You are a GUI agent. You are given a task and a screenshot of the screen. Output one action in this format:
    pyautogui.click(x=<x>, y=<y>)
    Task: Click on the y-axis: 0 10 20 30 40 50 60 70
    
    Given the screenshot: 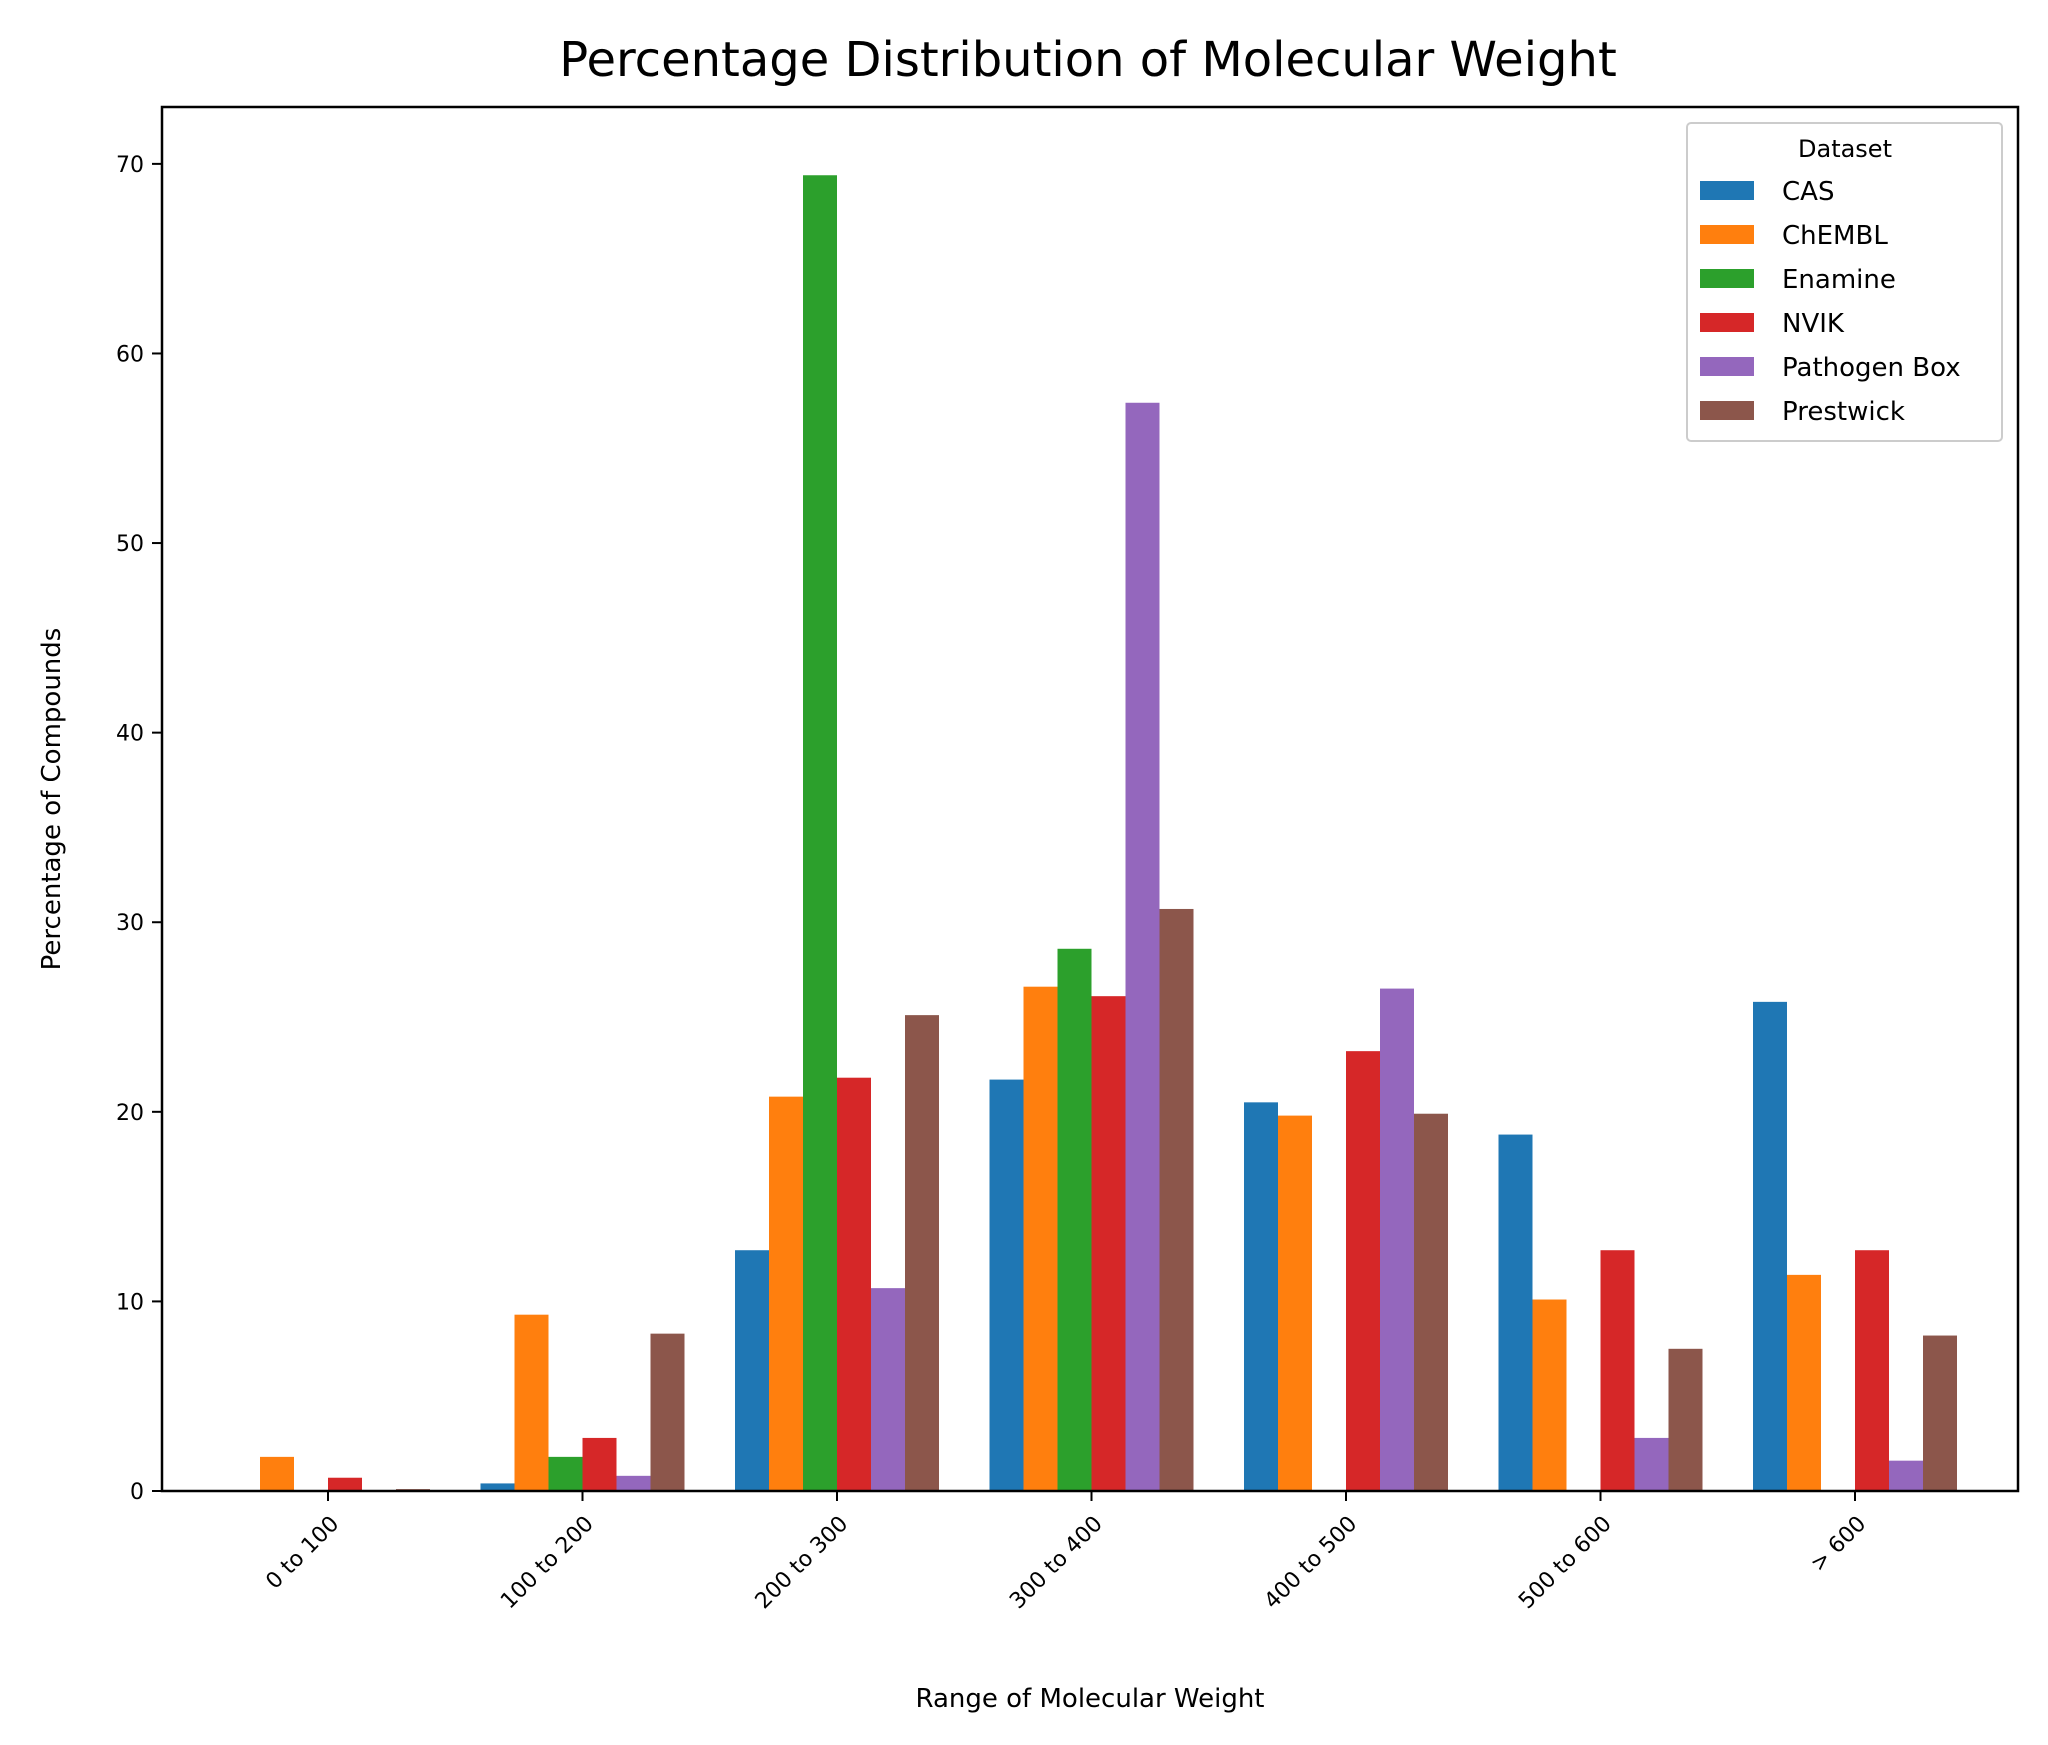 What is the action you would take?
    pyautogui.click(x=139, y=829)
    